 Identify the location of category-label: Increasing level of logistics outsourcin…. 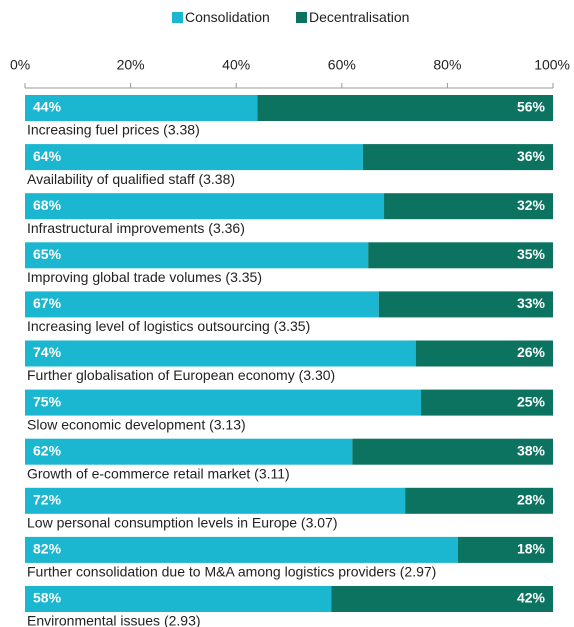
(168, 326).